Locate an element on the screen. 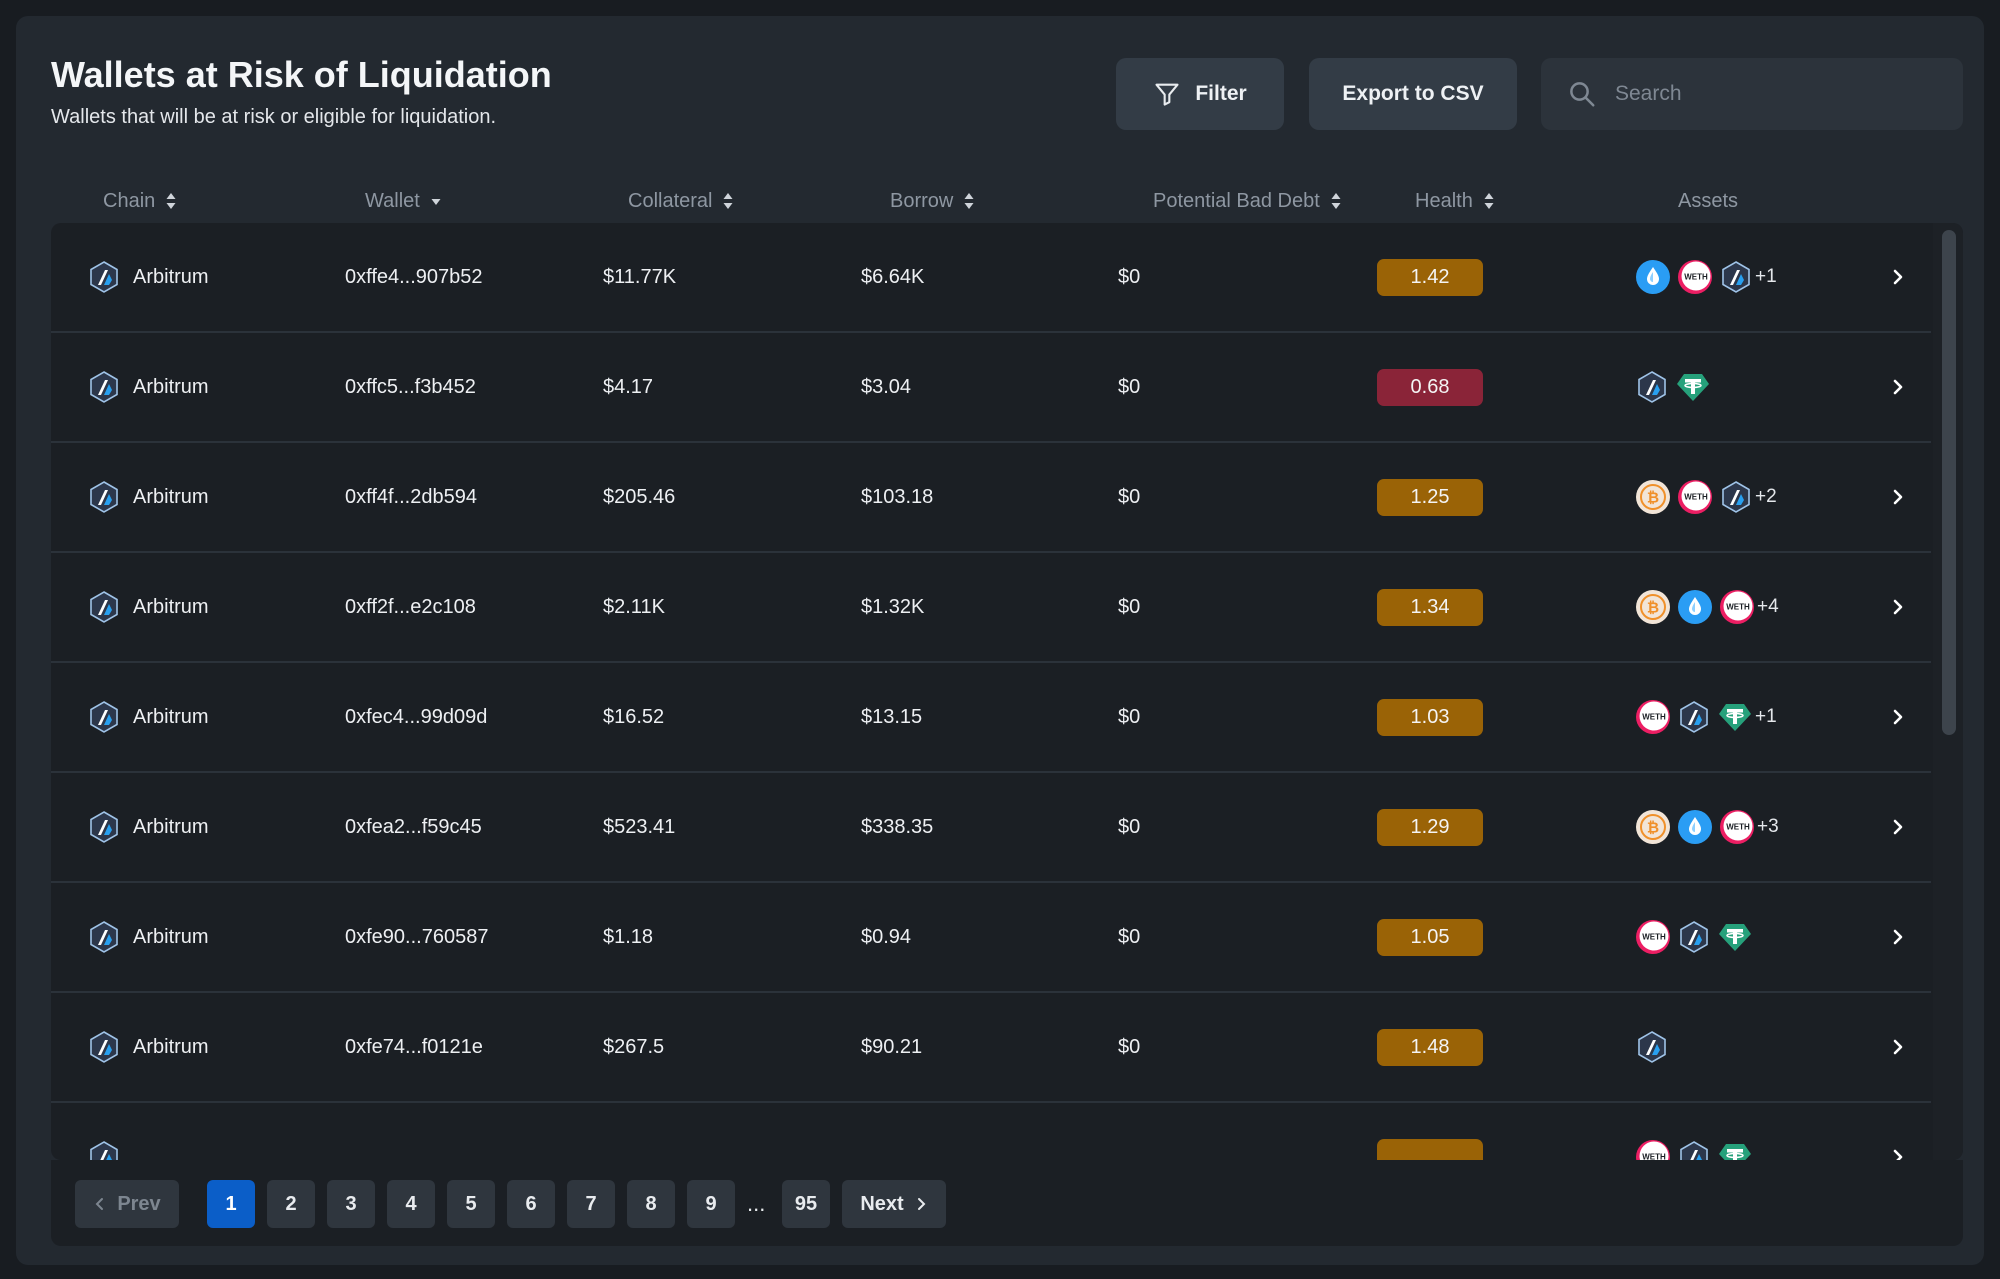 This screenshot has width=2000, height=1279. column-header-wallet: Wallet is located at coordinates (403, 201).